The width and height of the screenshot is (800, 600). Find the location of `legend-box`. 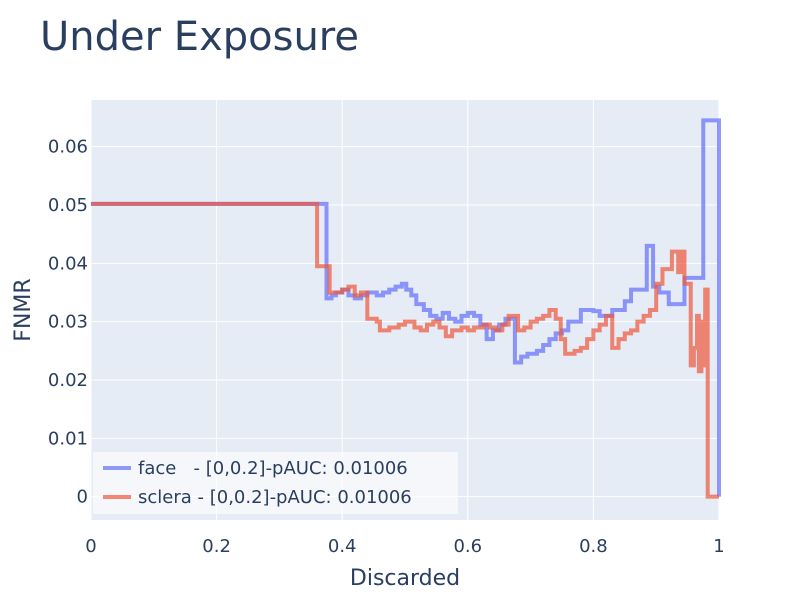

legend-box is located at coordinates (275, 483).